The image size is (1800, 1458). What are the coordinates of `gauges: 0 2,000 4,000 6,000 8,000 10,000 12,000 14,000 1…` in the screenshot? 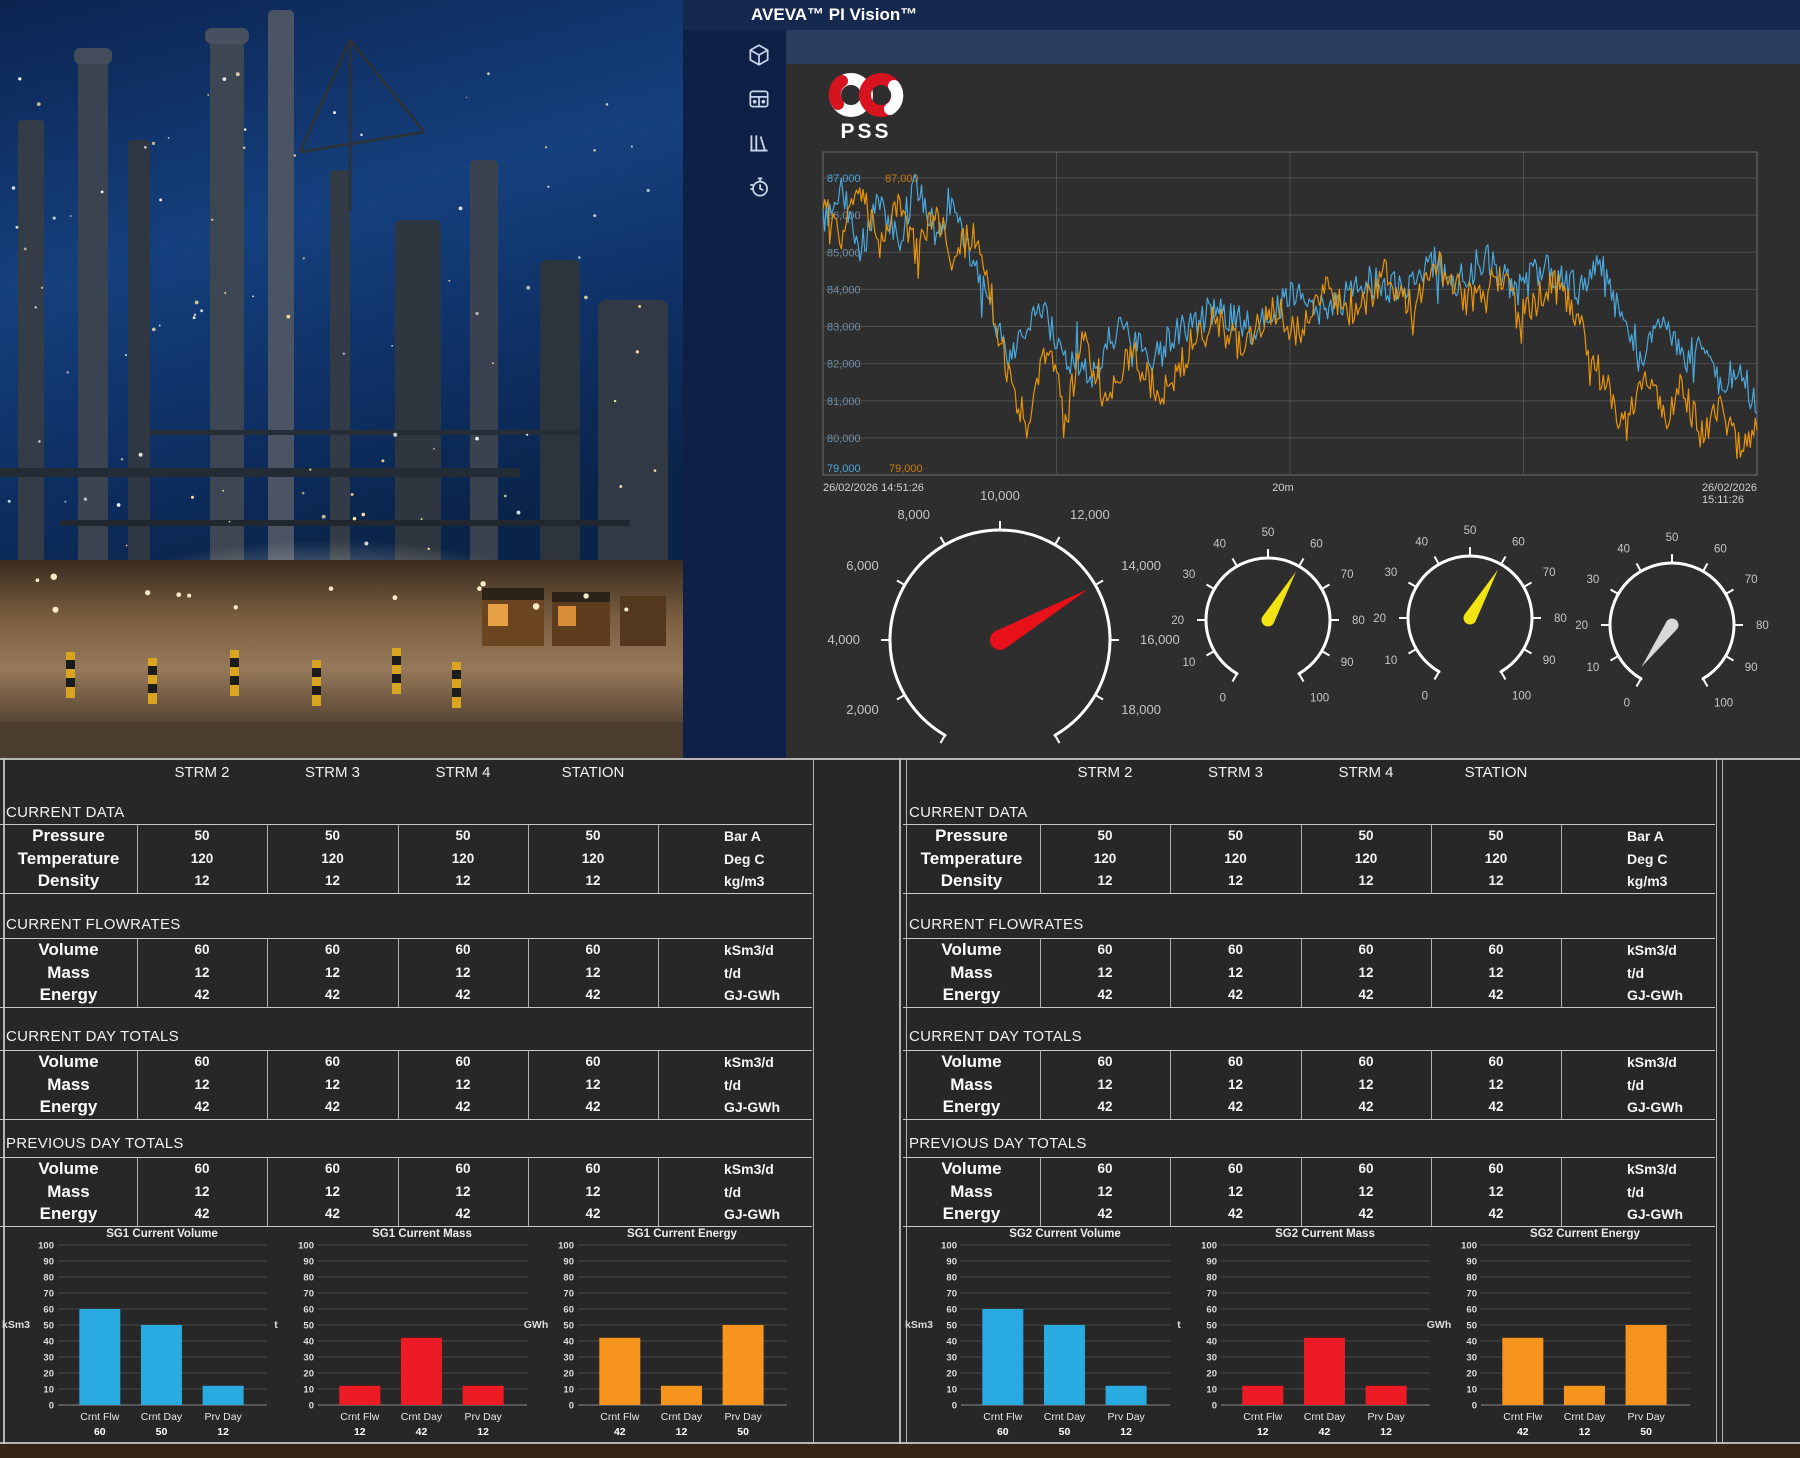 It's located at (1293, 621).